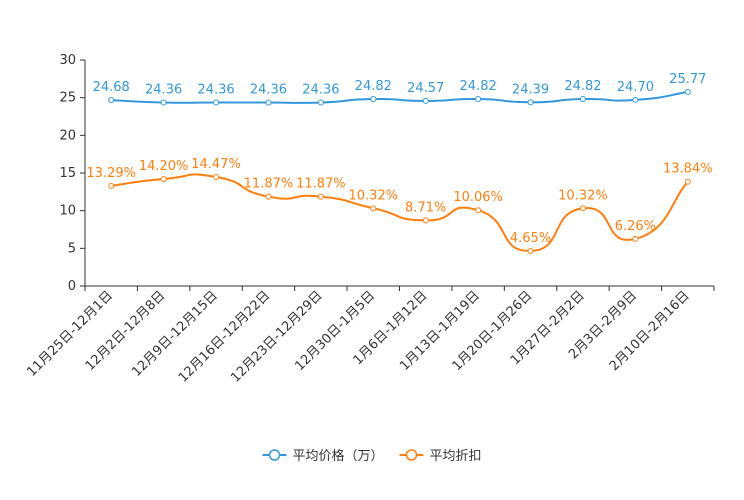 The image size is (744, 500). Describe the element at coordinates (67, 211) in the screenshot. I see `y-tick-label: 10` at that location.